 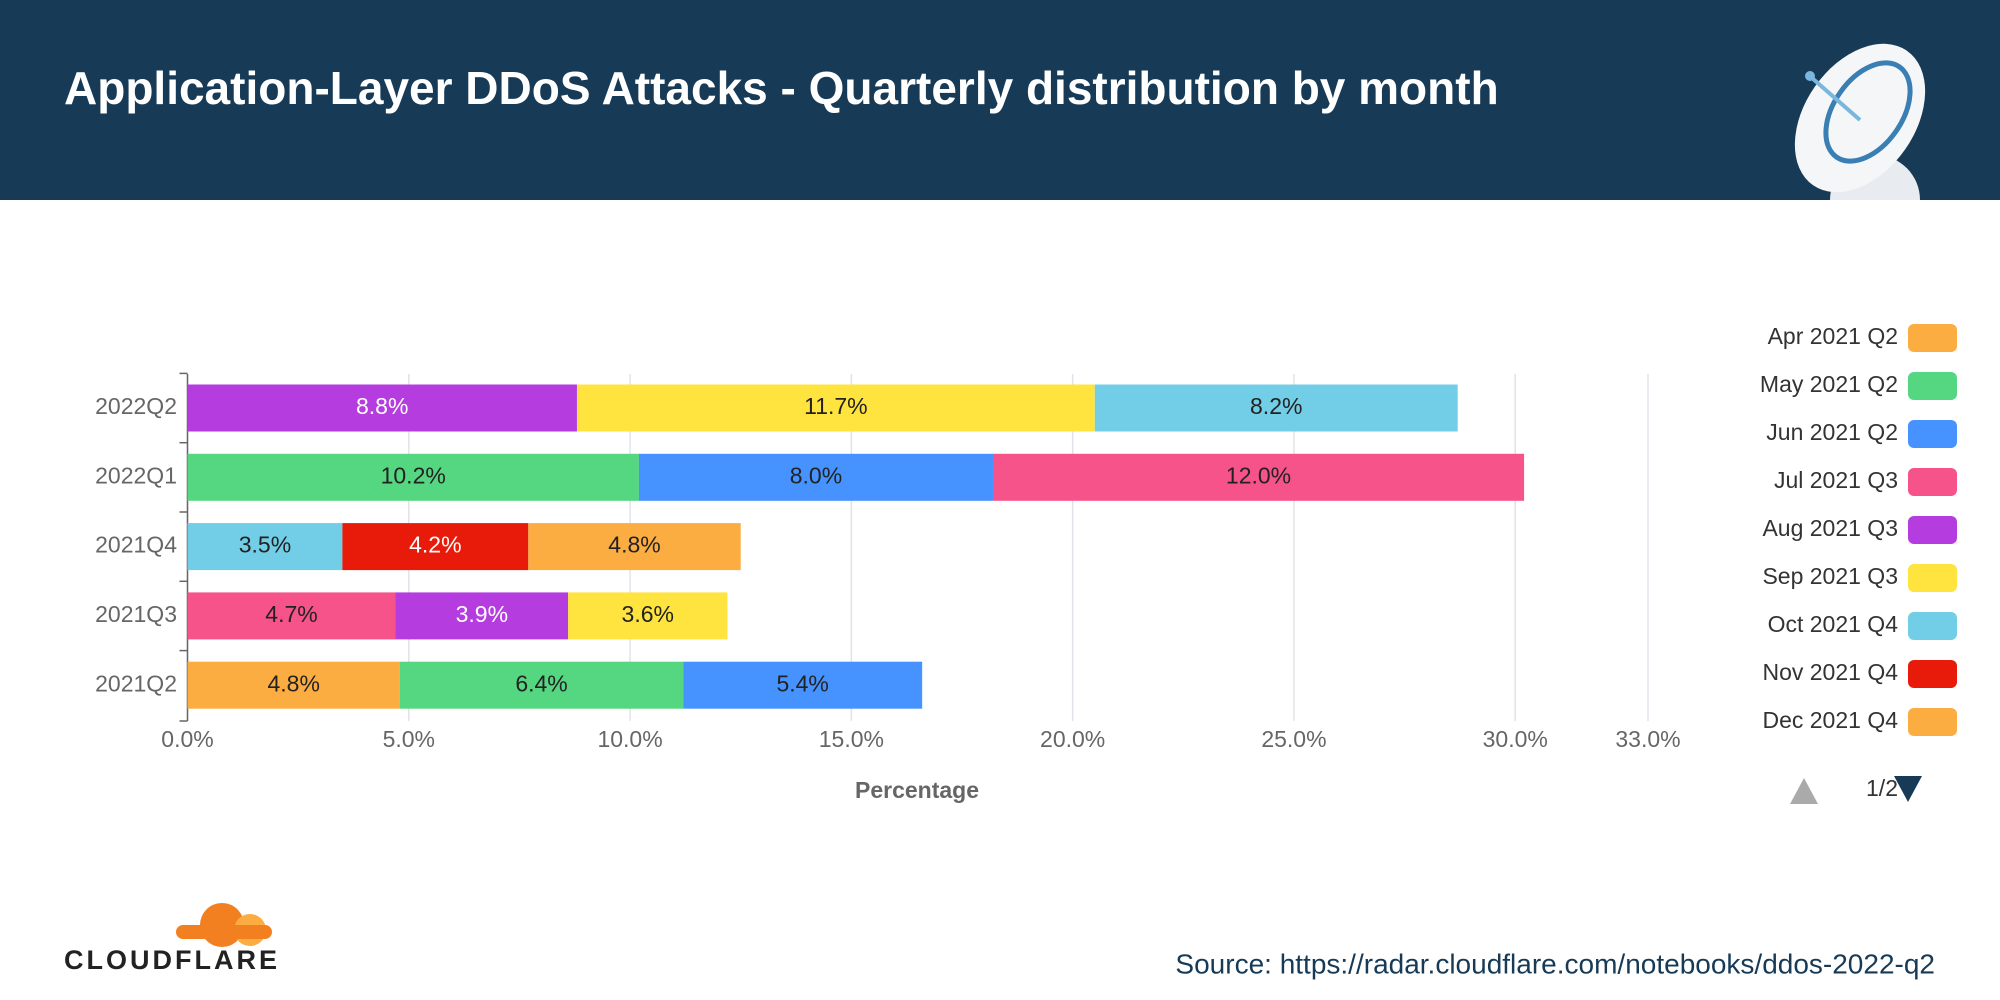 What do you see at coordinates (917, 790) in the screenshot?
I see `x-axis-title: Percentage` at bounding box center [917, 790].